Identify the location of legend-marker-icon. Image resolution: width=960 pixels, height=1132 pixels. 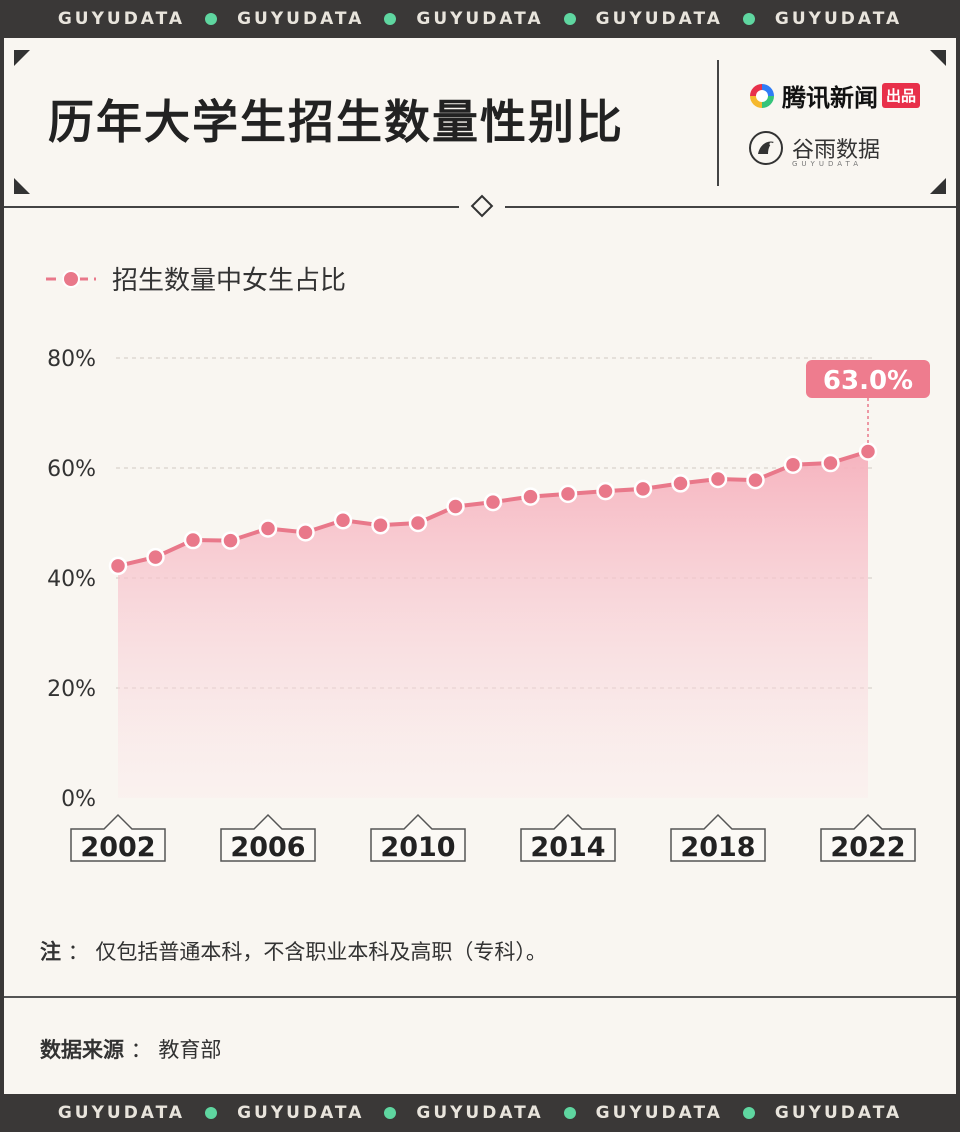
(71, 278).